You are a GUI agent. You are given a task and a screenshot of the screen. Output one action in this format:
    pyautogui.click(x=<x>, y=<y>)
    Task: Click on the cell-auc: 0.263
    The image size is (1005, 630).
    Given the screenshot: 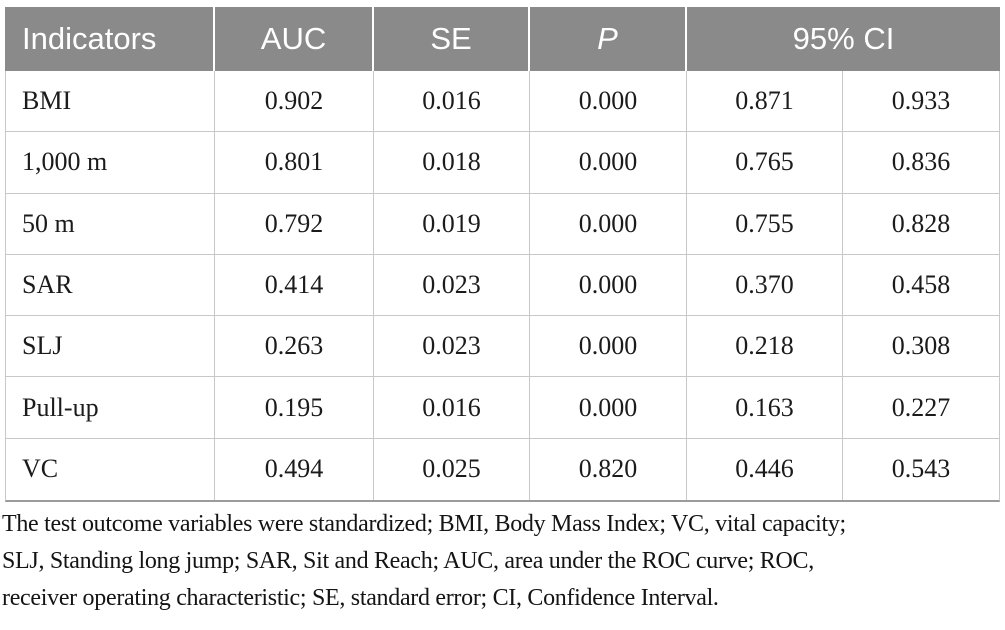 What is the action you would take?
    pyautogui.click(x=294, y=346)
    